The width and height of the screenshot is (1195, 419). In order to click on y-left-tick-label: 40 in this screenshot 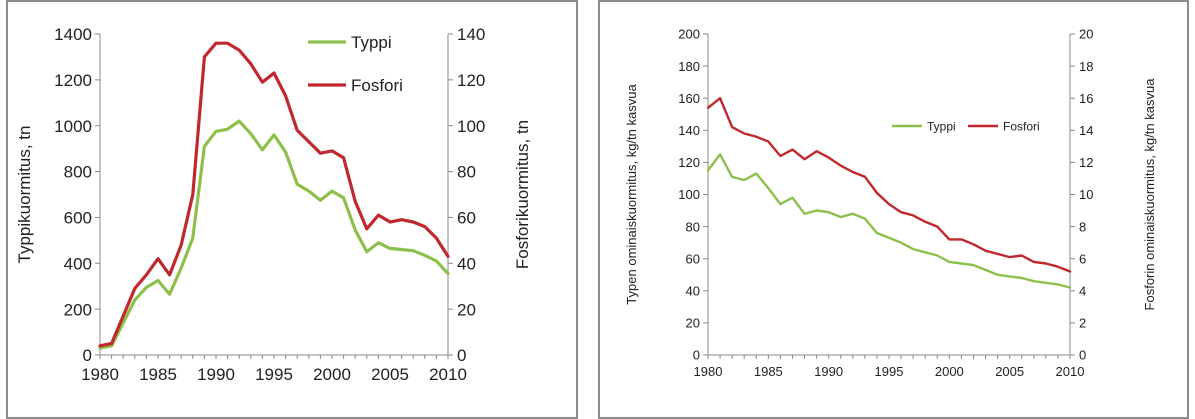, I will do `click(693, 290)`.